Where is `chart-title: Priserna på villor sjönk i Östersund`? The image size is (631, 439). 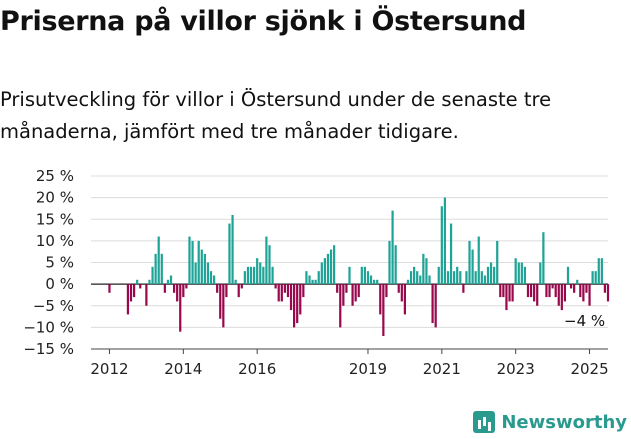
chart-title: Priserna på villor sjönk i Östersund is located at coordinates (263, 21).